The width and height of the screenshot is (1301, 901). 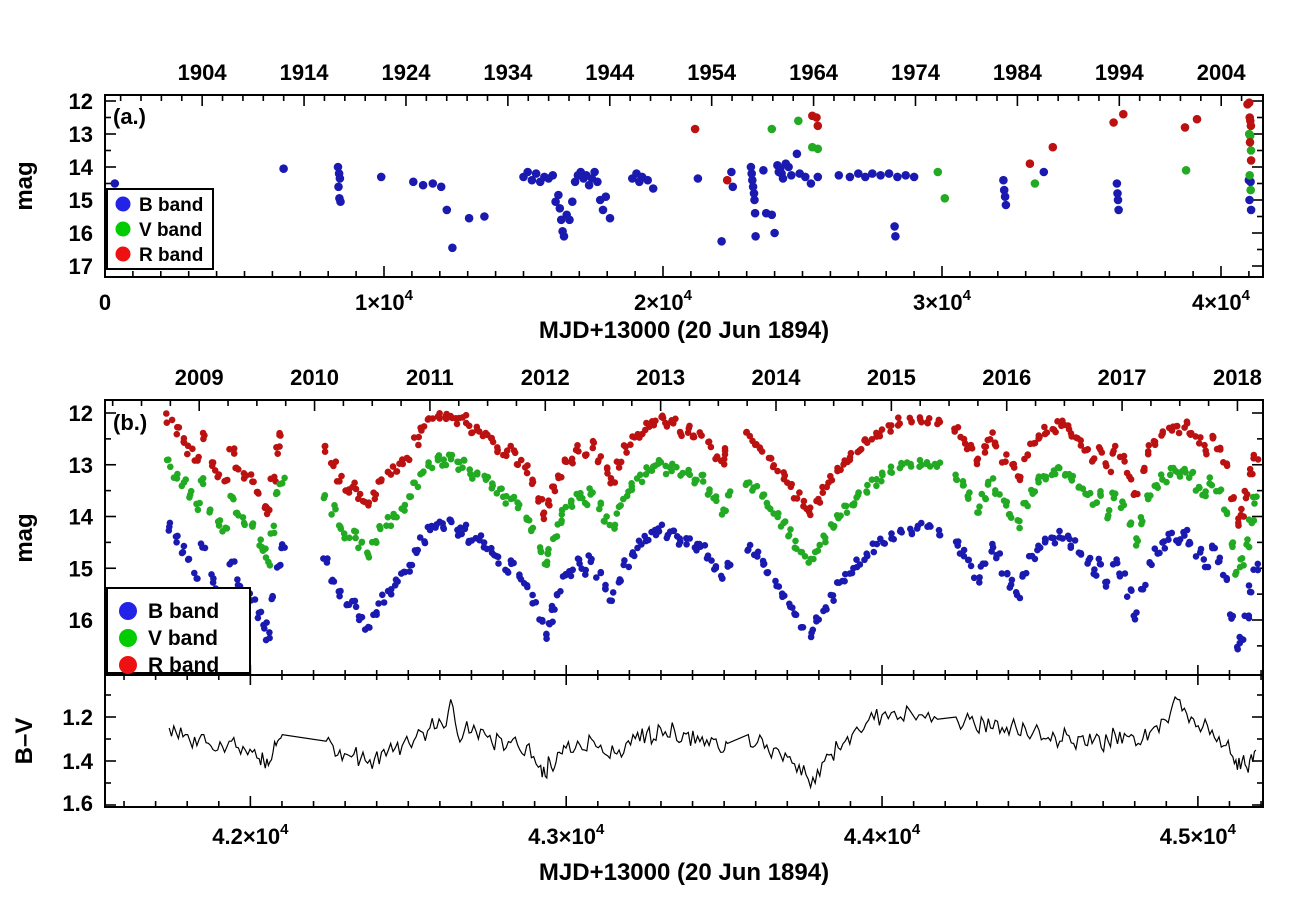 What do you see at coordinates (178, 632) in the screenshot?
I see `panel-b-legend: B band V band R band` at bounding box center [178, 632].